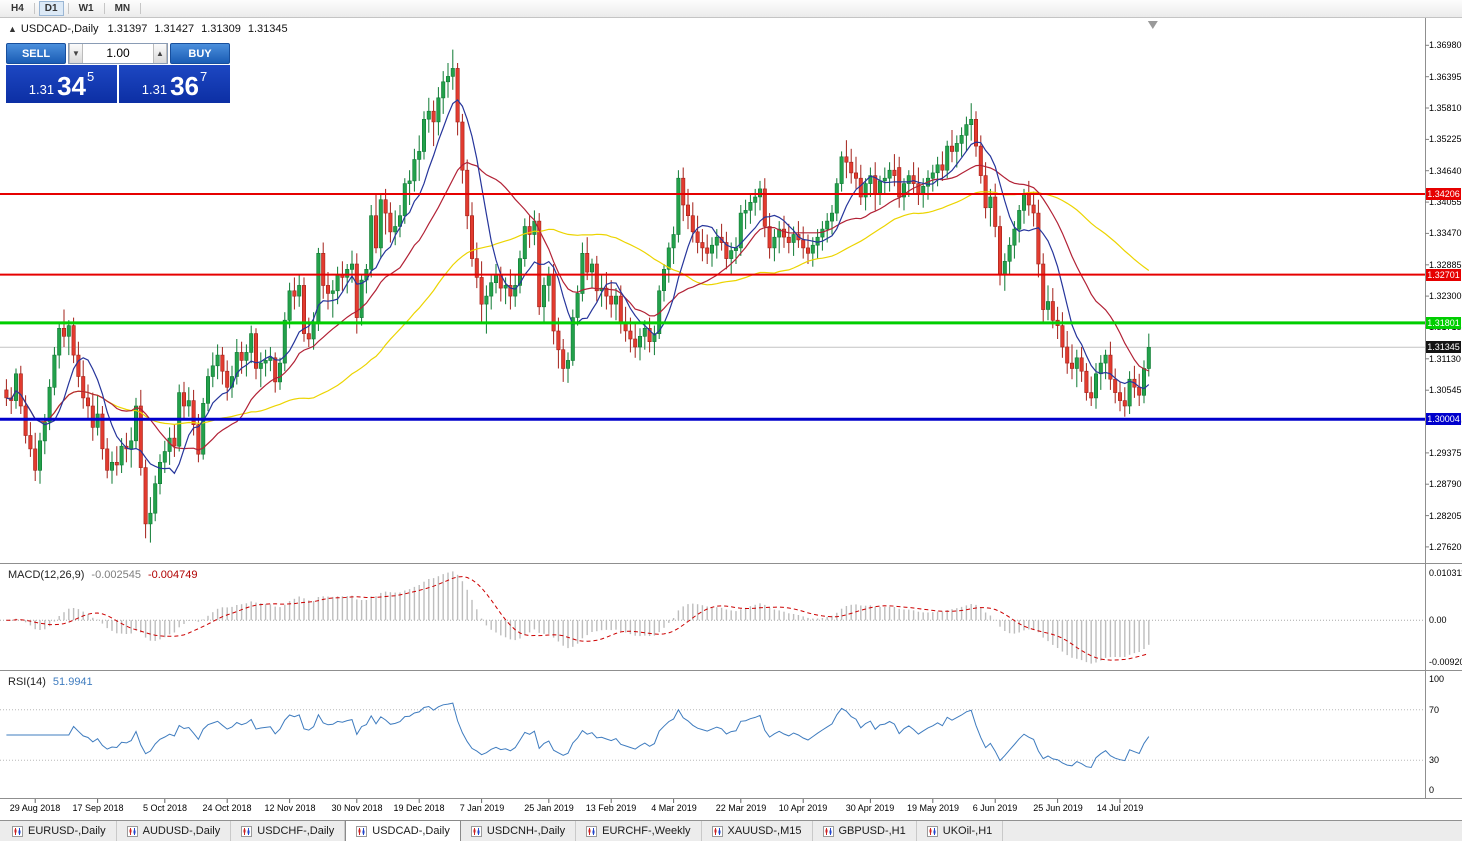 This screenshot has height=841, width=1462. I want to click on macd-axis-label: 0.00, so click(1438, 620).